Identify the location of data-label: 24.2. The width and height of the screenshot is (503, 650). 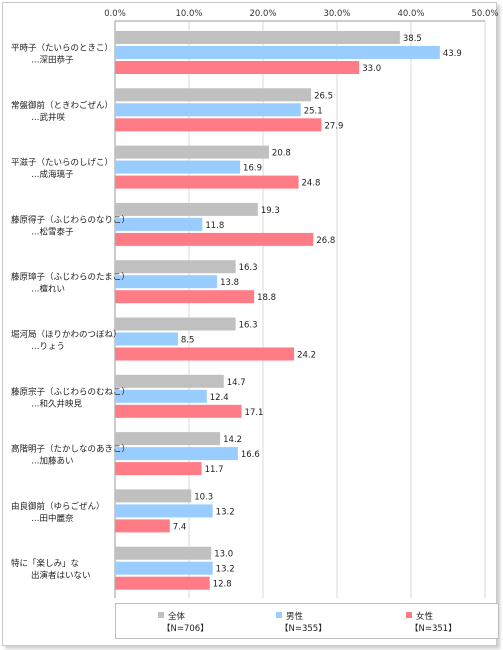
(306, 356).